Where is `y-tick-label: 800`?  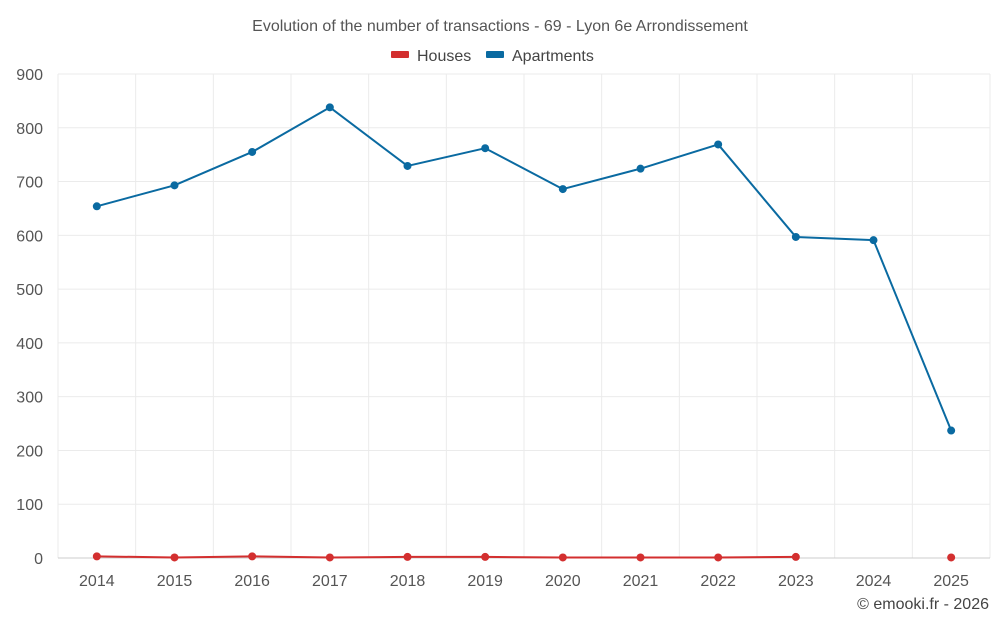
y-tick-label: 800 is located at coordinates (29, 129).